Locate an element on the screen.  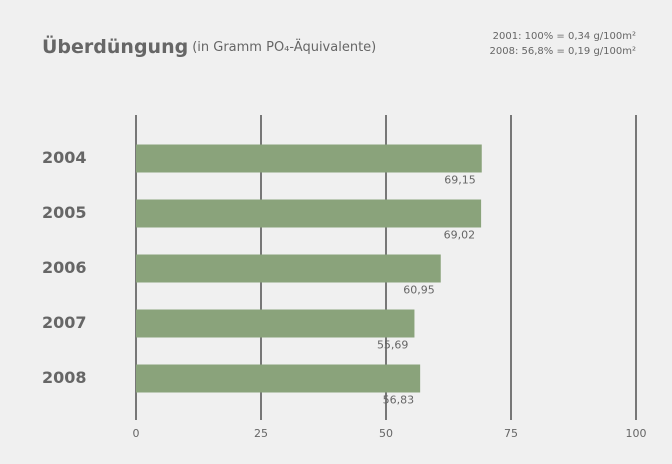
y-tick-label: 2006 is located at coordinates (64, 267).